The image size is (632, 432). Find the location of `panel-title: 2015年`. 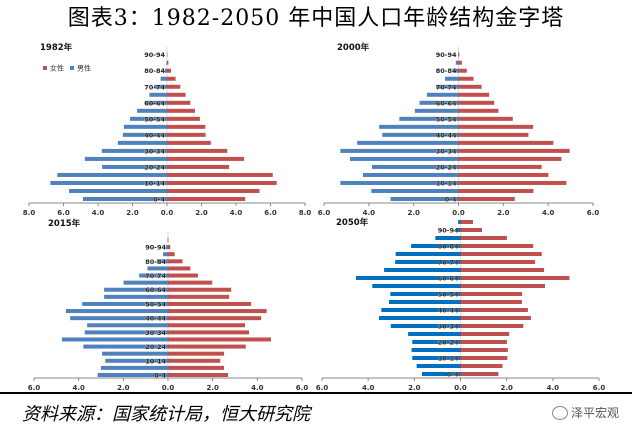

panel-title: 2015年 is located at coordinates (64, 223).